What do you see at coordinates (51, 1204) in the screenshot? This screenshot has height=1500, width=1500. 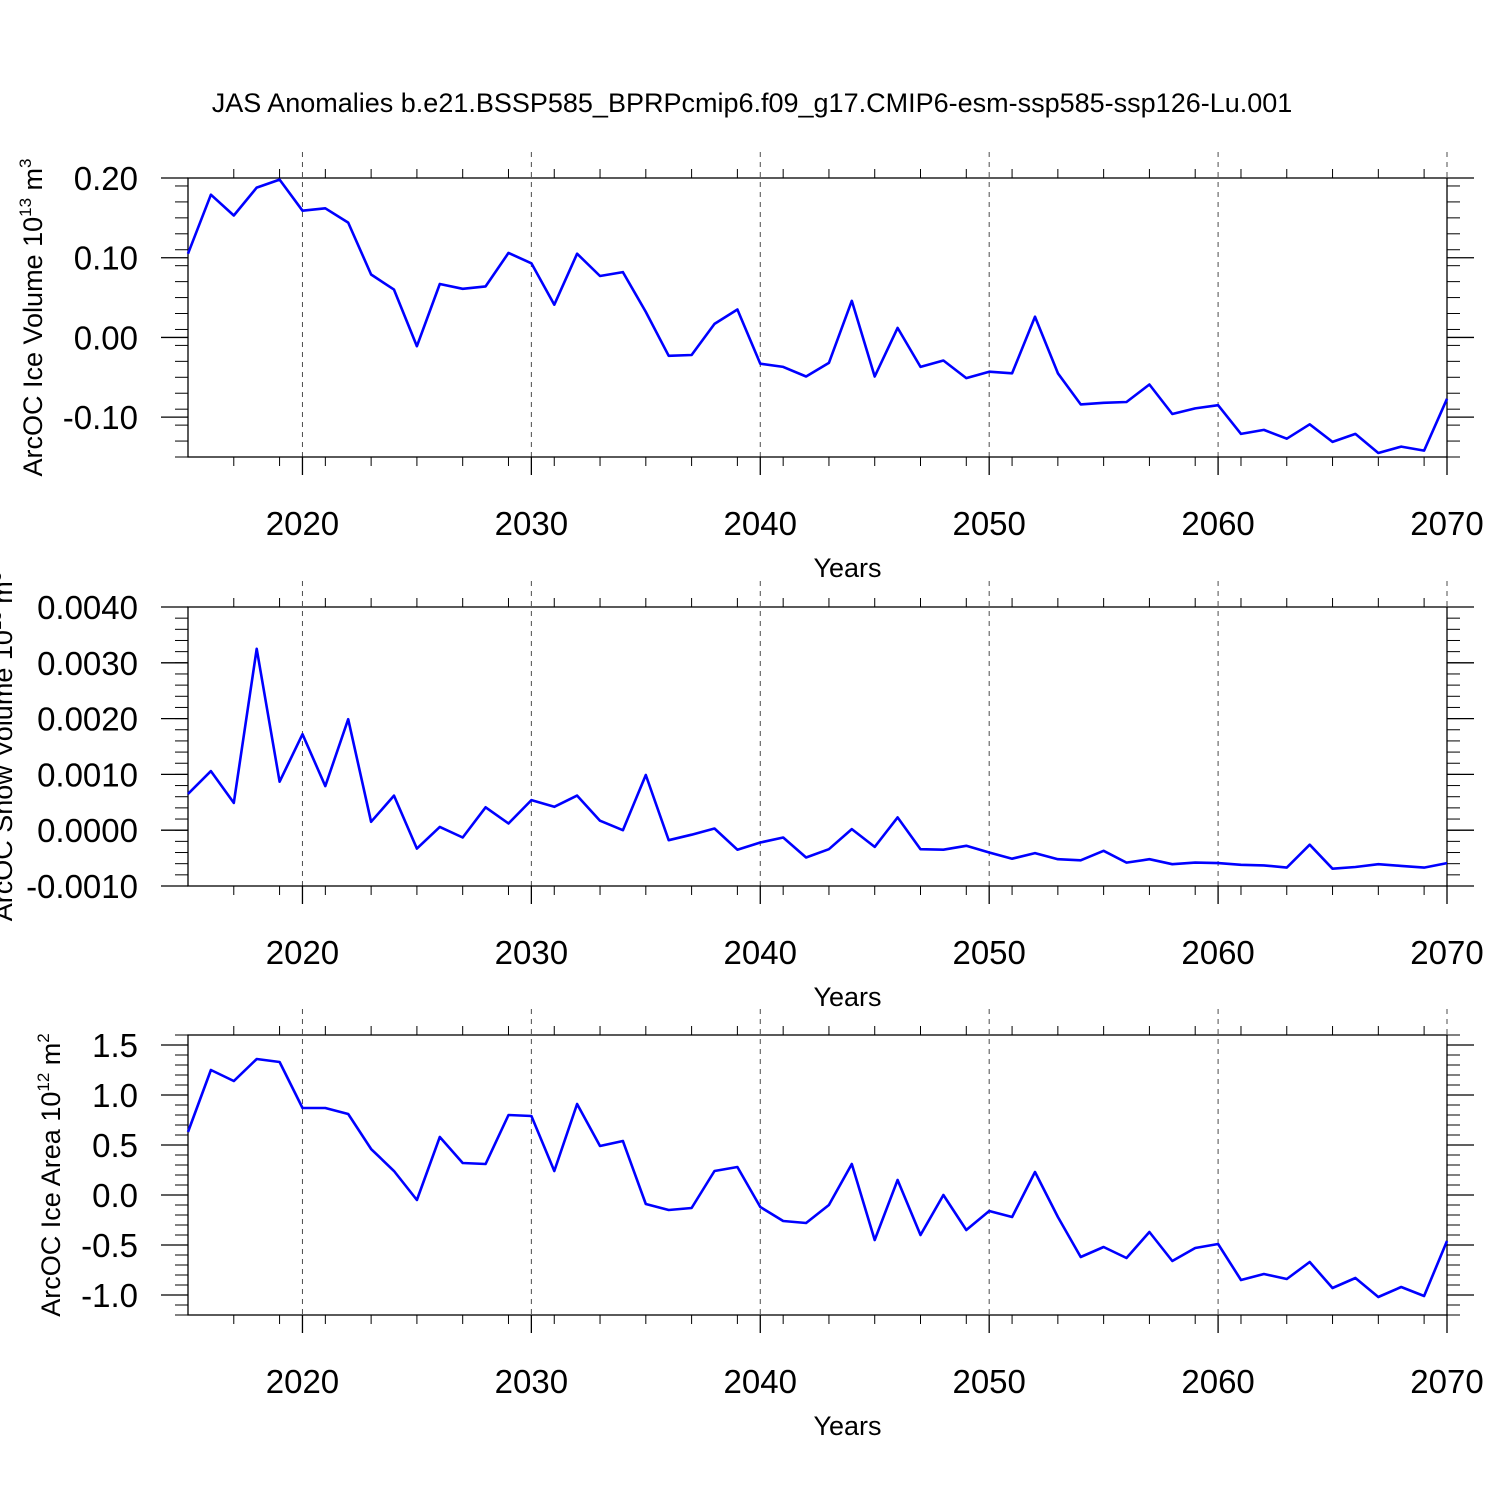 I see `y-axis-label-base: ArcOC Ice Area 10` at bounding box center [51, 1204].